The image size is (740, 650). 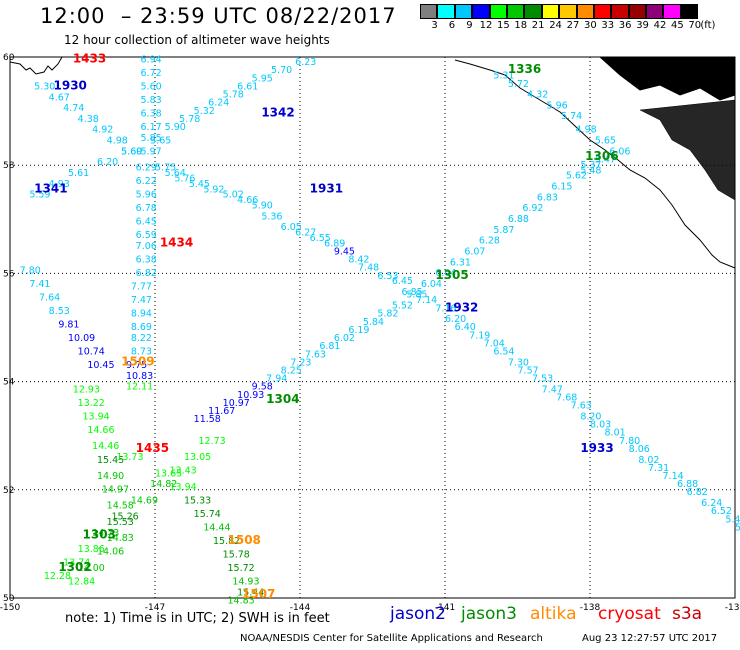 I want to click on legend-tick-label: 3, so click(x=434, y=25).